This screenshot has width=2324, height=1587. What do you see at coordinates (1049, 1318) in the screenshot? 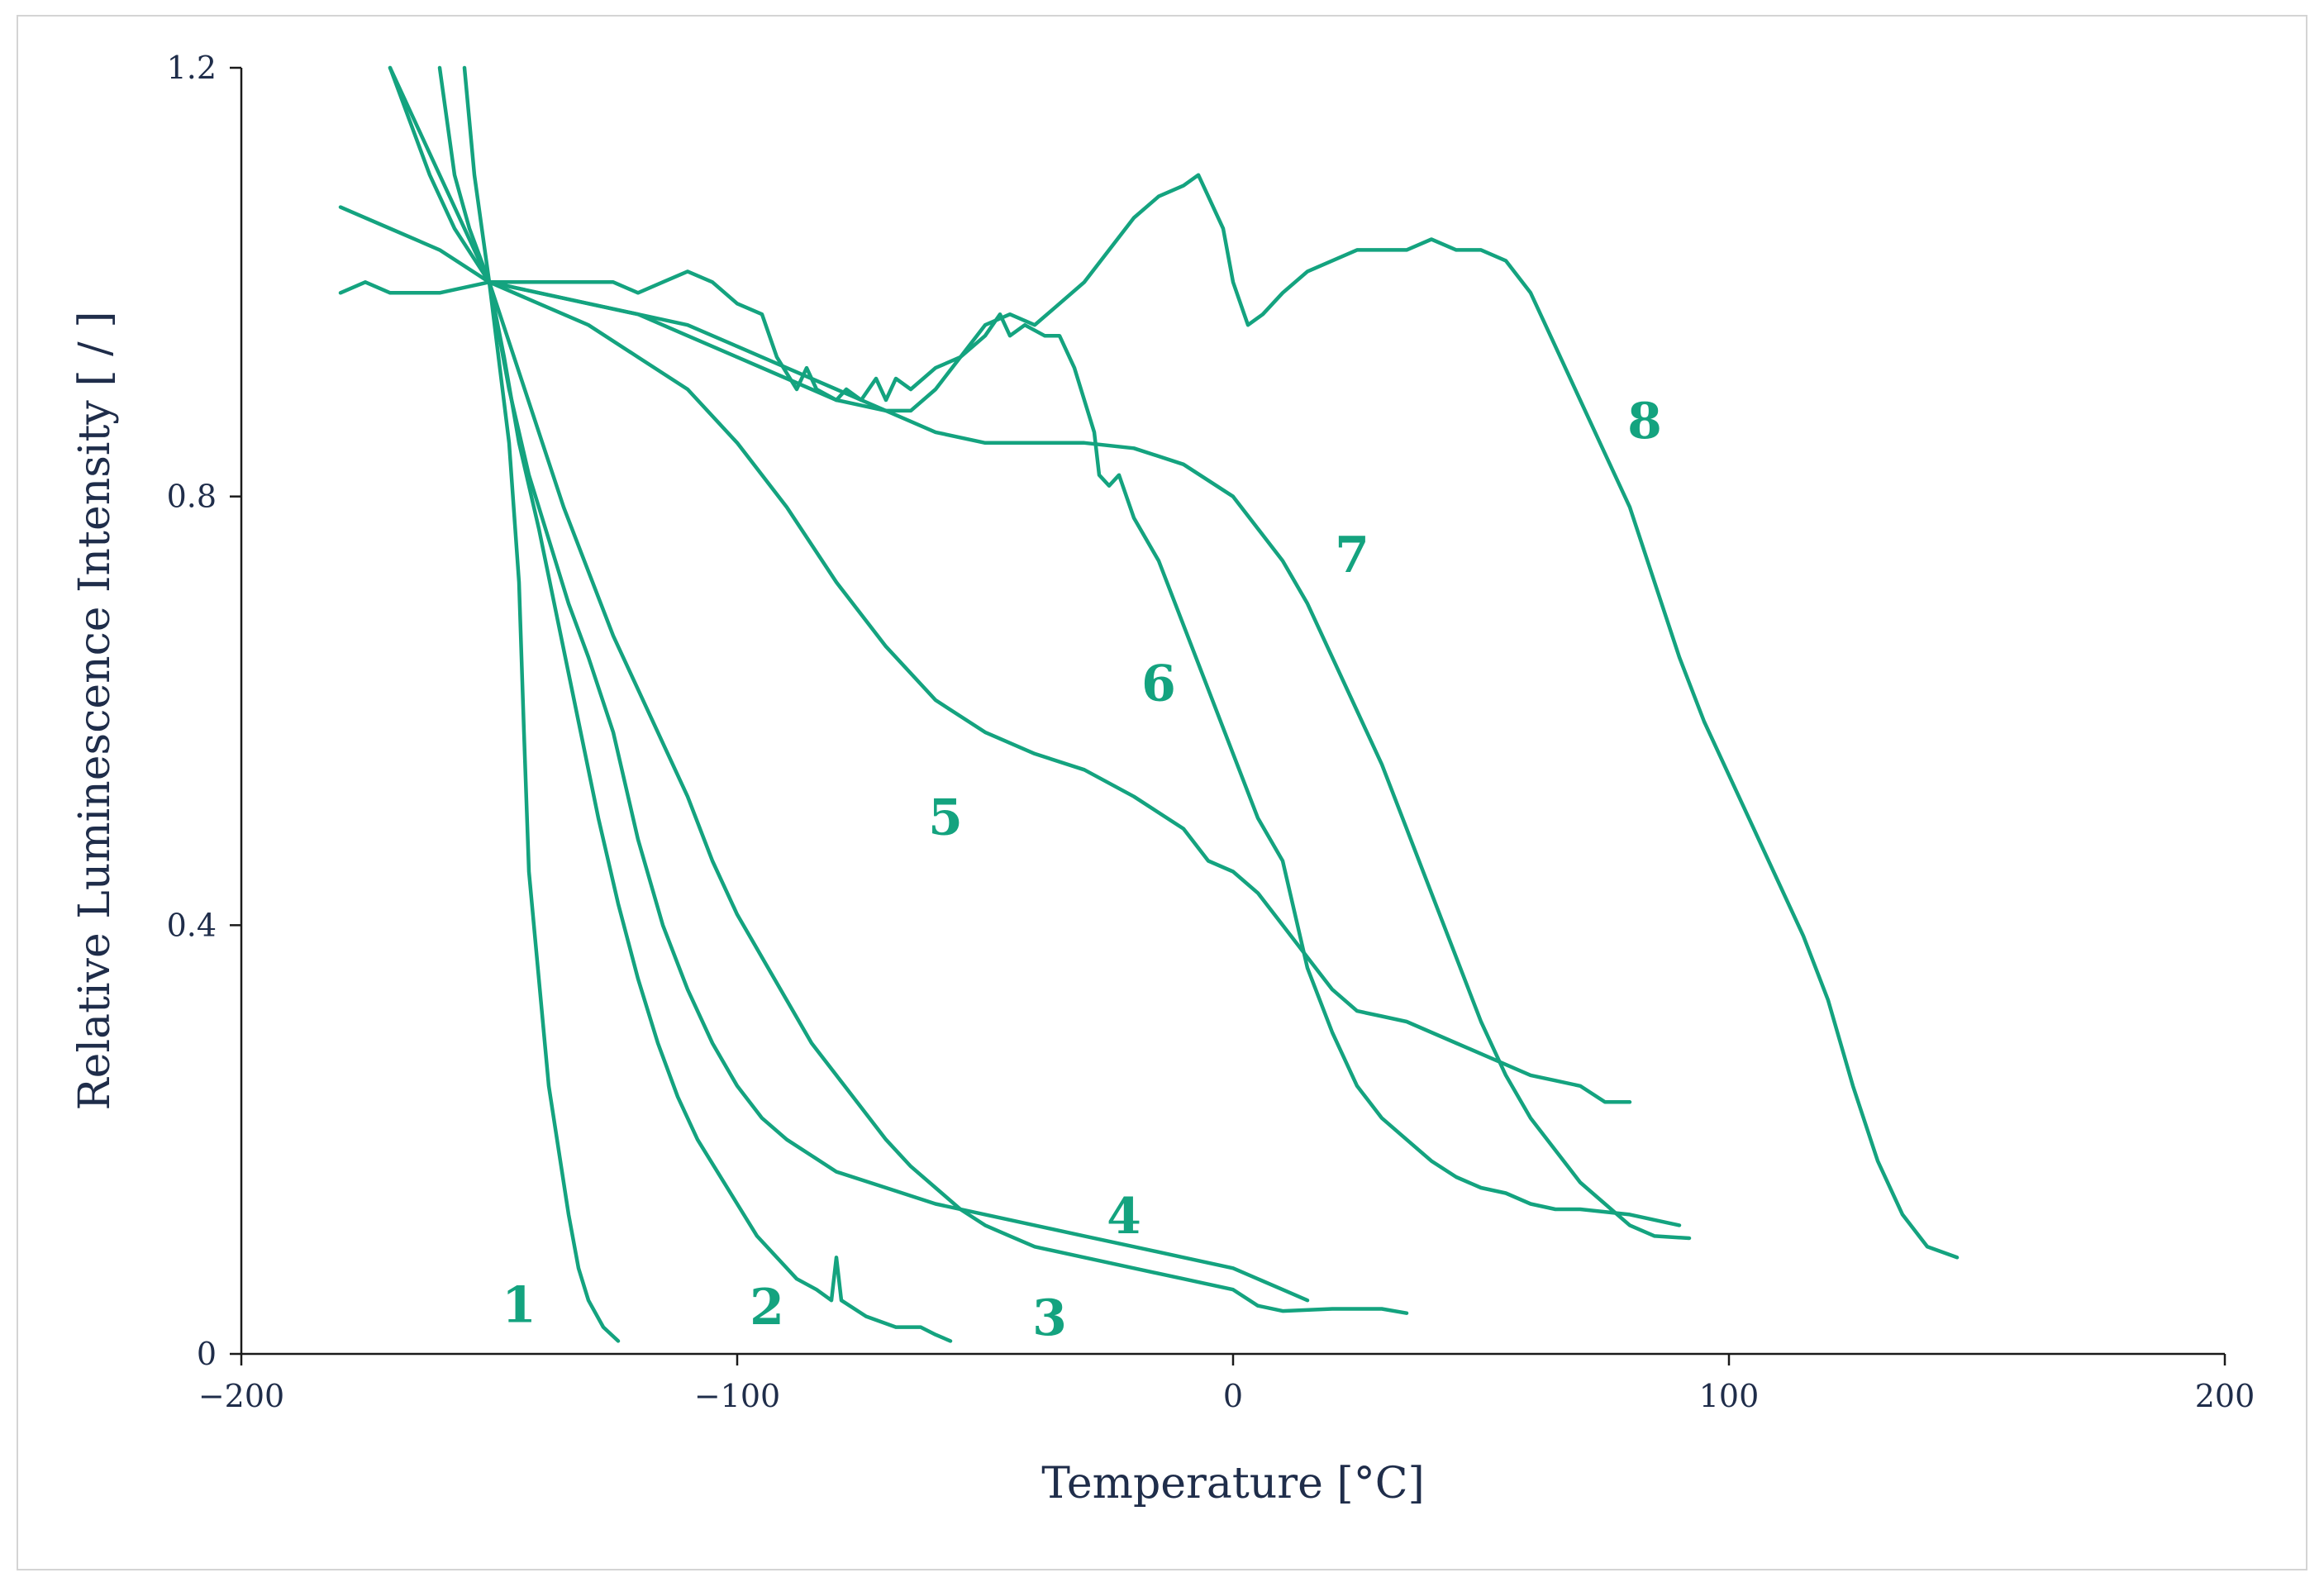
I see `series-3-label: 3` at bounding box center [1049, 1318].